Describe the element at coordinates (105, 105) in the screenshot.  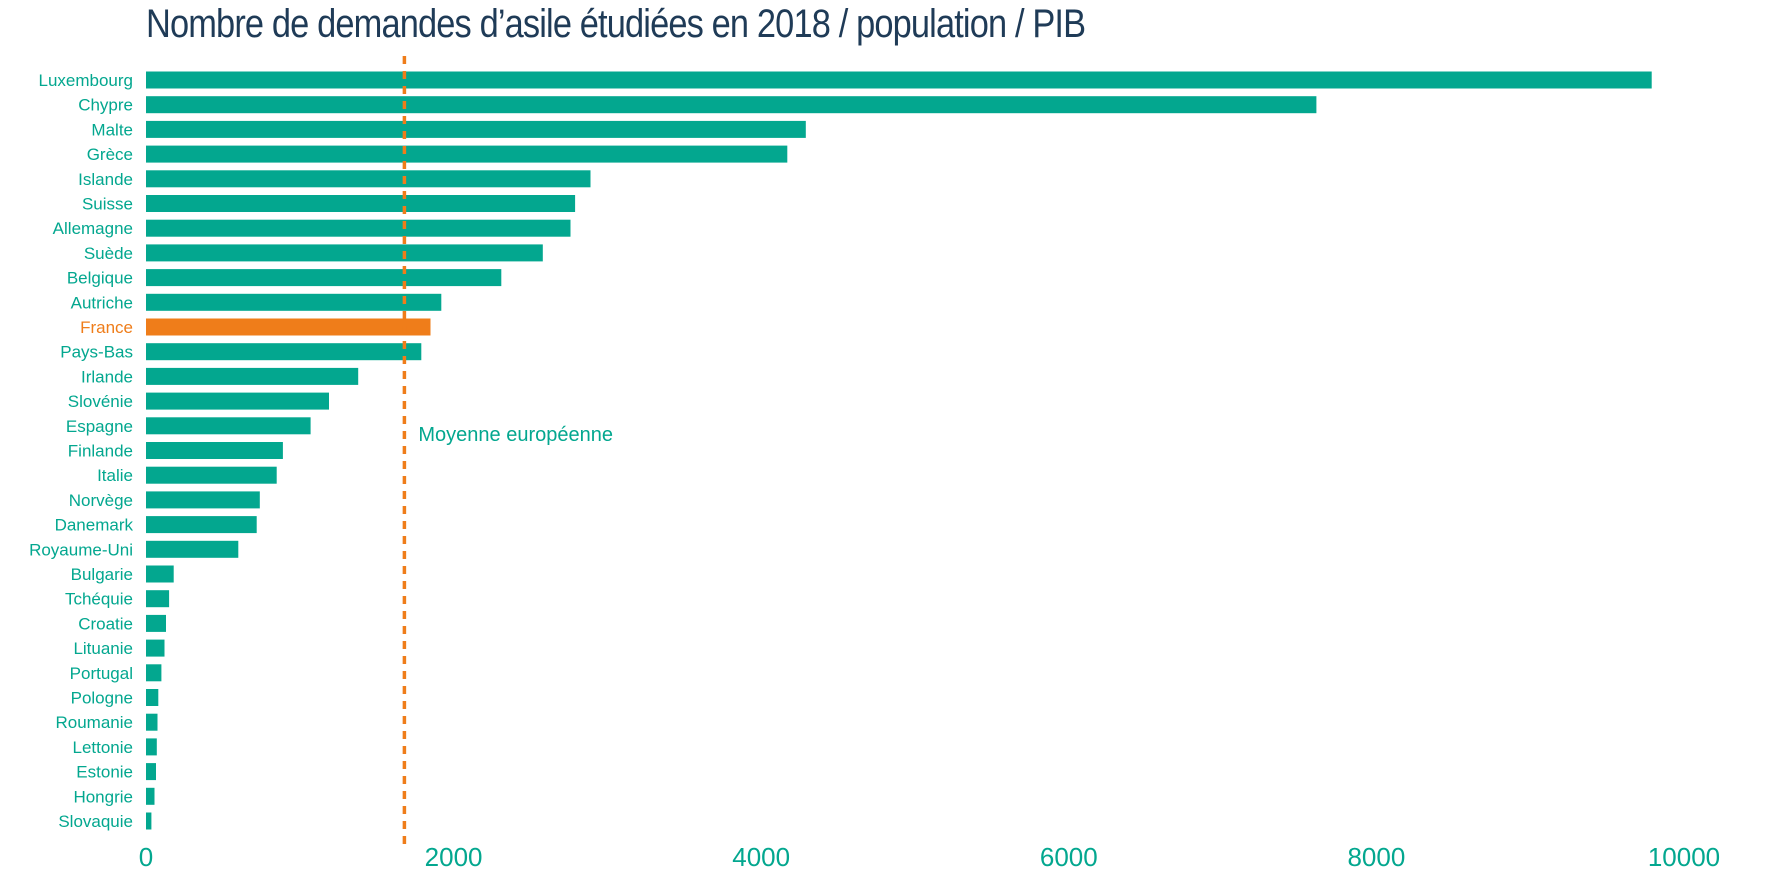
I see `category-label-chypre: Chypre` at that location.